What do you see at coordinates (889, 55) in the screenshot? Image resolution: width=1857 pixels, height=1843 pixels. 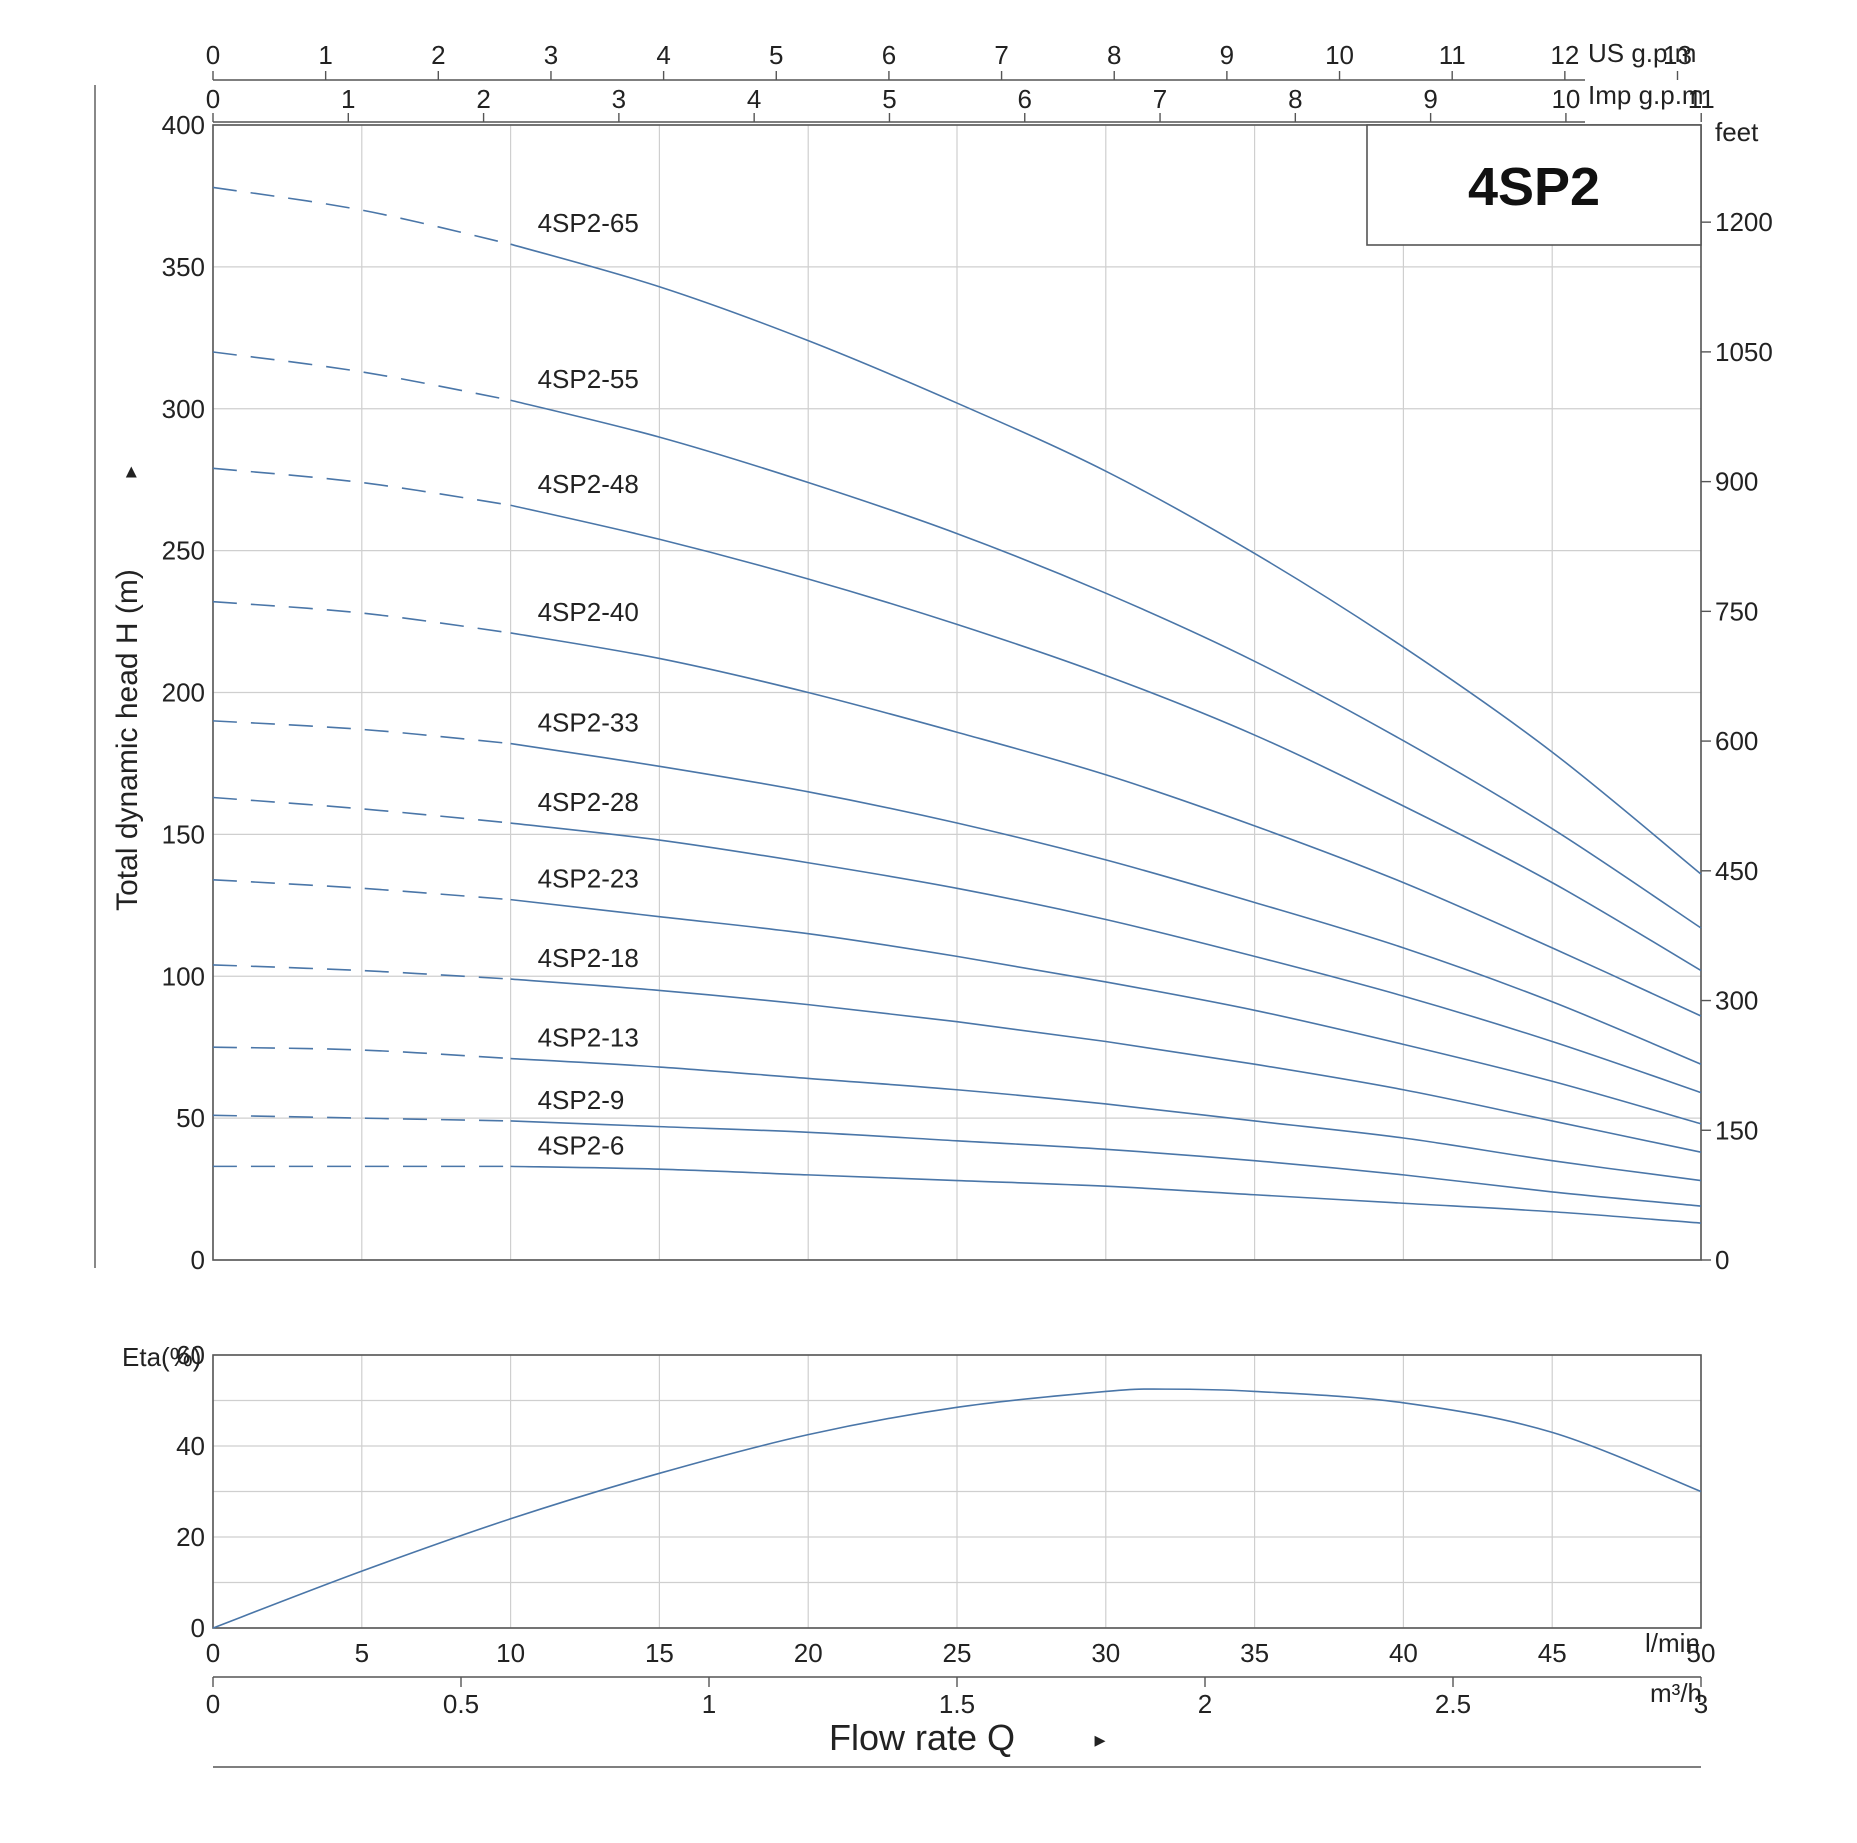 I see `us-gpm-tick-label: 6` at bounding box center [889, 55].